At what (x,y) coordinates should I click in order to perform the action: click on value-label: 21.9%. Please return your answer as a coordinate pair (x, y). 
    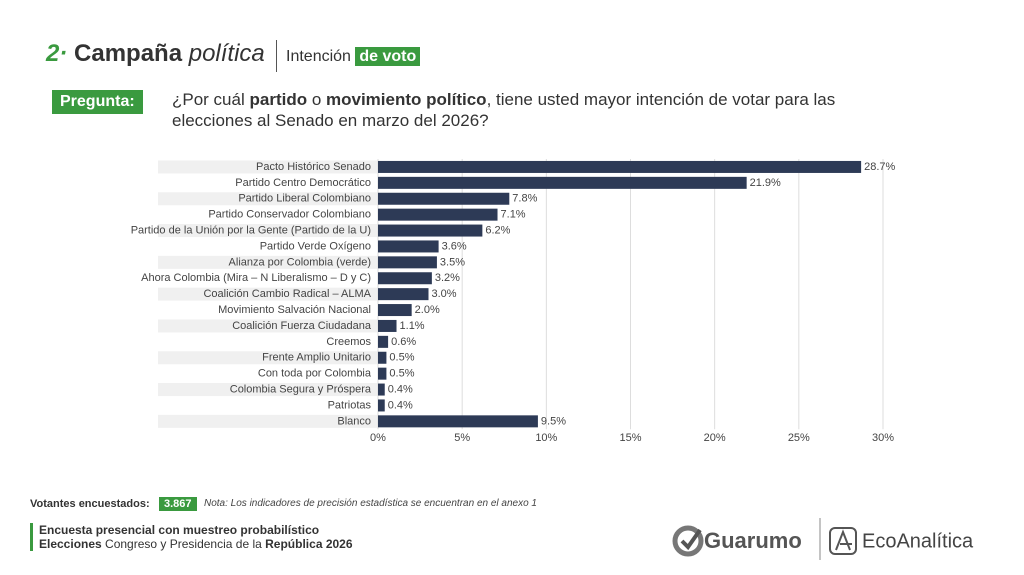
    Looking at the image, I should click on (765, 183).